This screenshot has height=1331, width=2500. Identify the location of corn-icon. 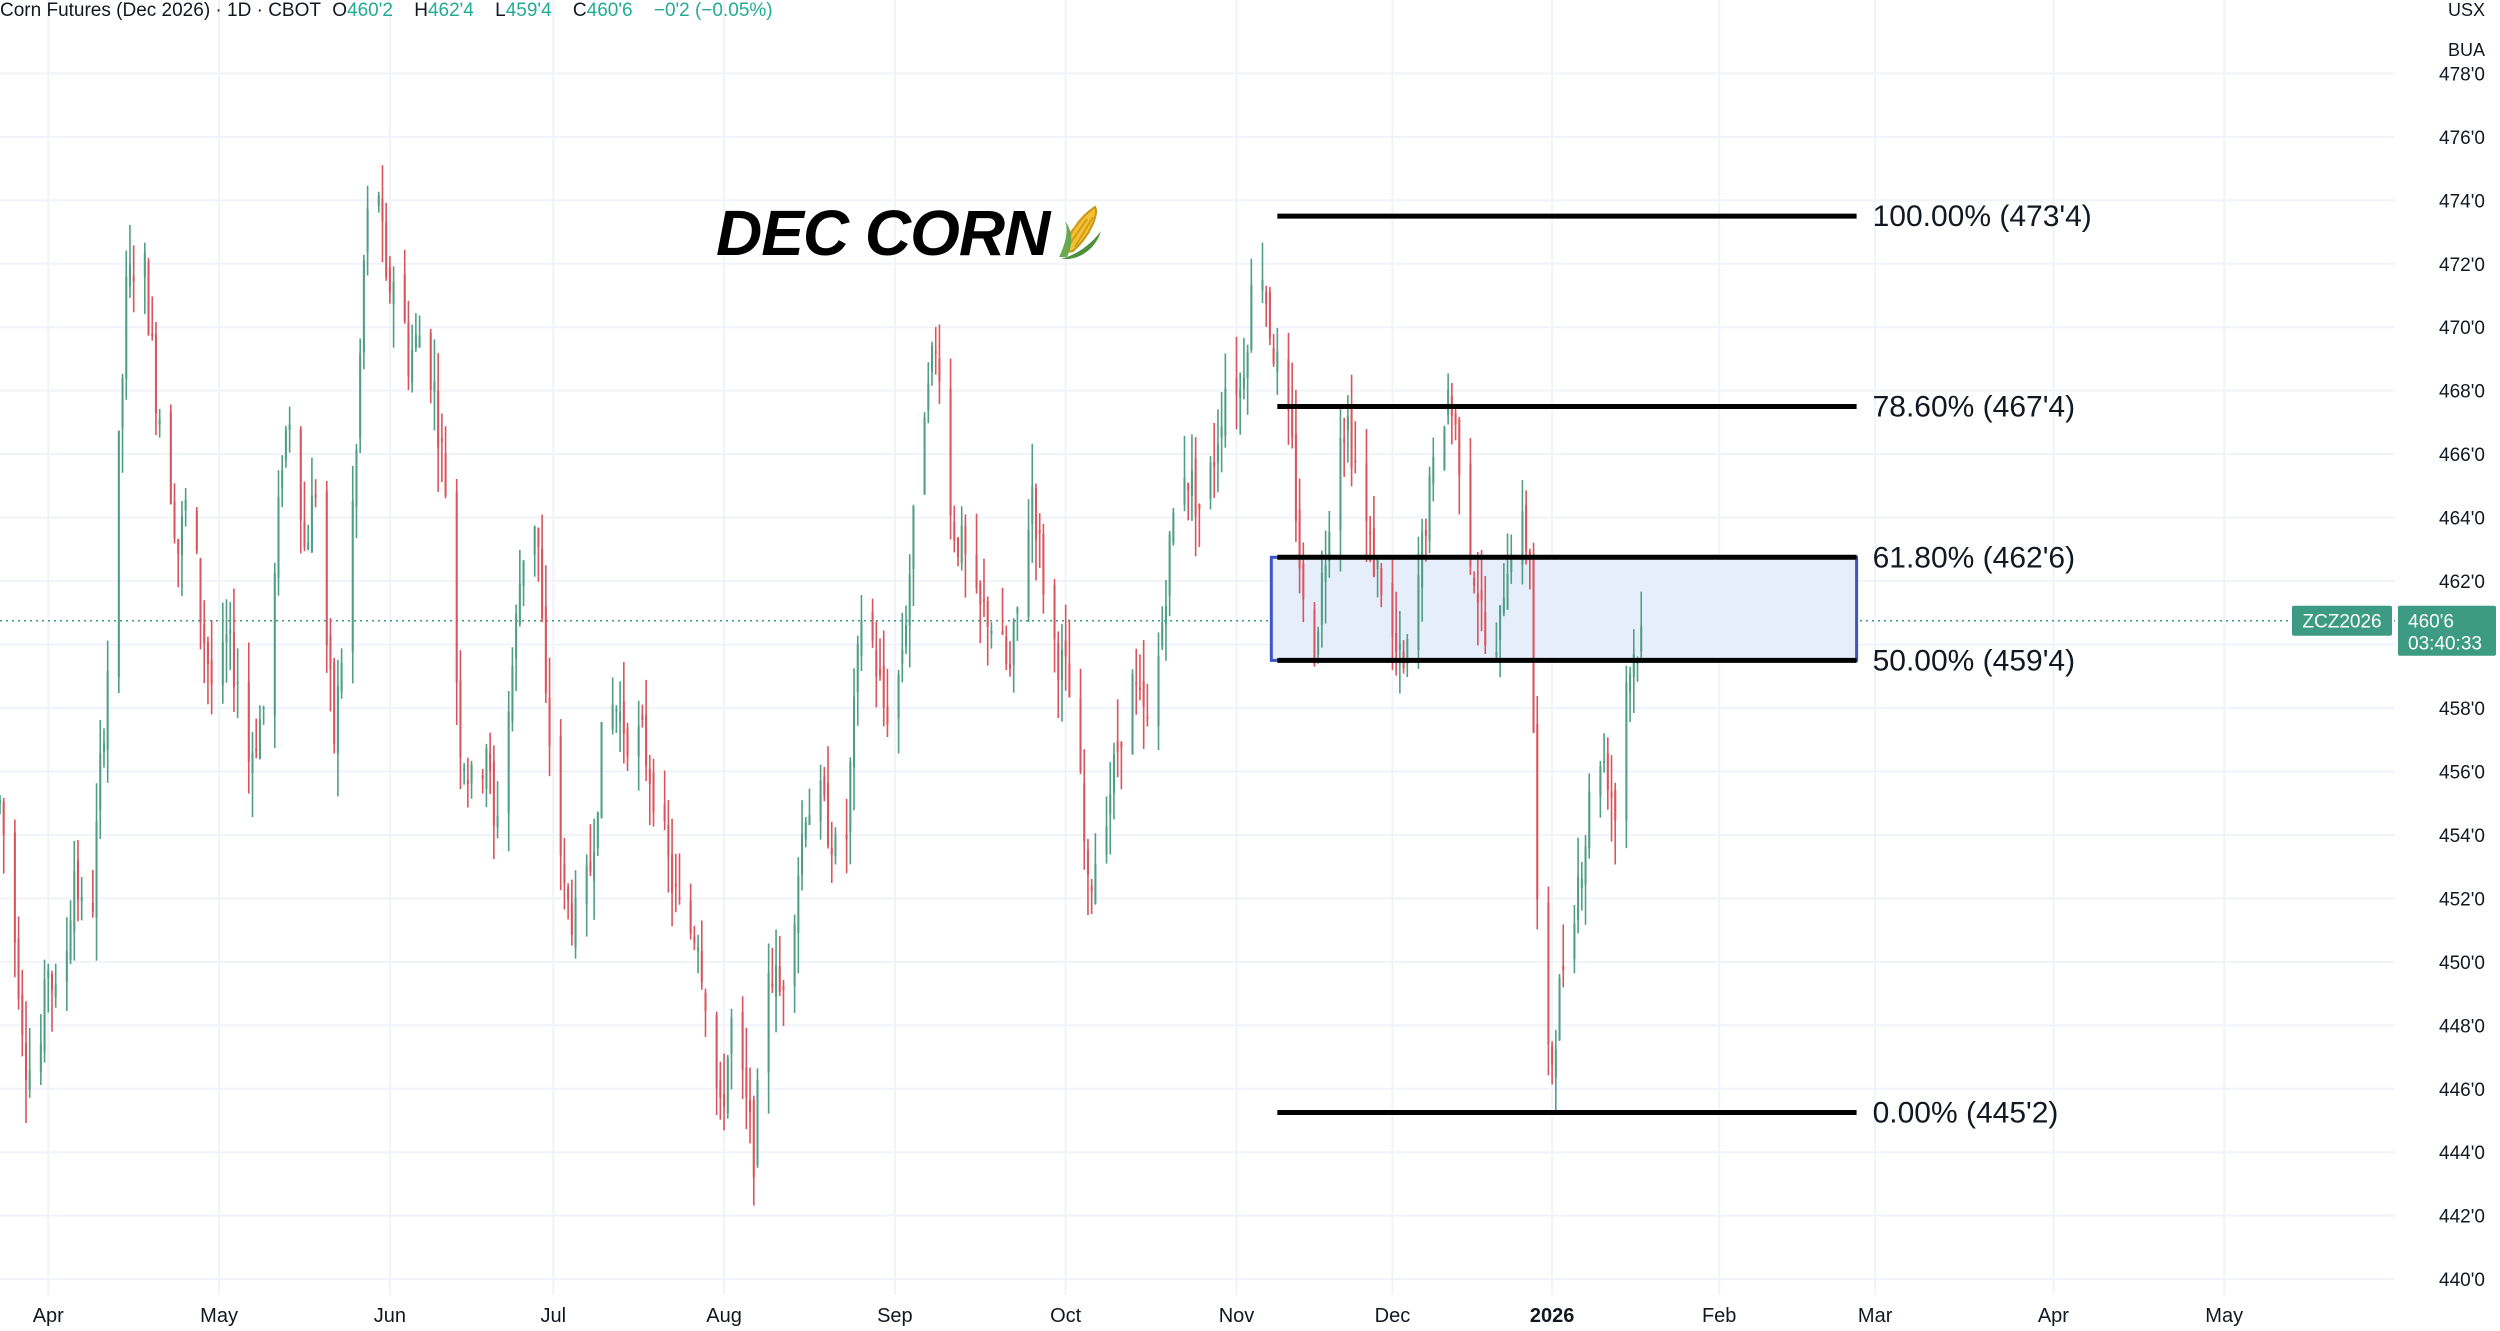
(1081, 238).